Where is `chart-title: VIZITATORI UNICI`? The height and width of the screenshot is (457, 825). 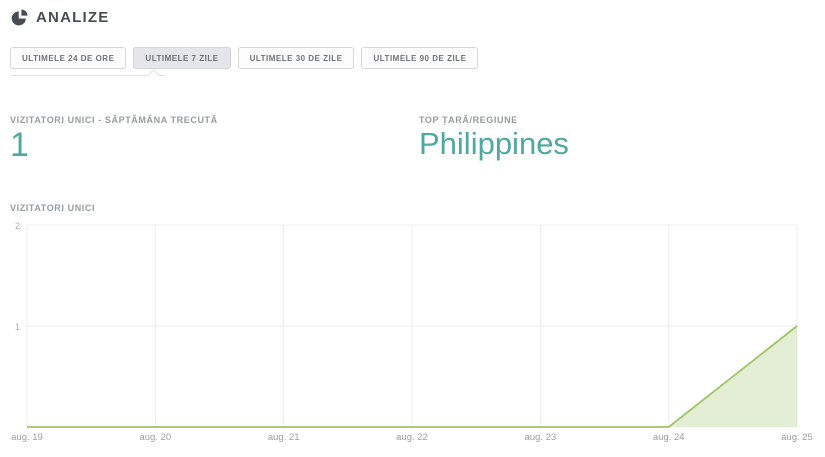
chart-title: VIZITATORI UNICI is located at coordinates (53, 208).